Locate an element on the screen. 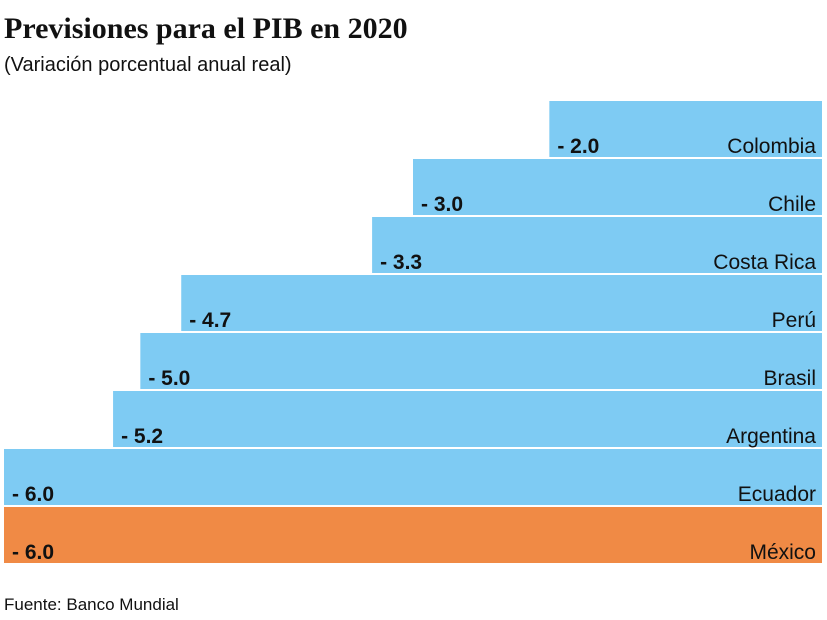 This screenshot has width=827, height=620. category-label: Costa Rica is located at coordinates (764, 262).